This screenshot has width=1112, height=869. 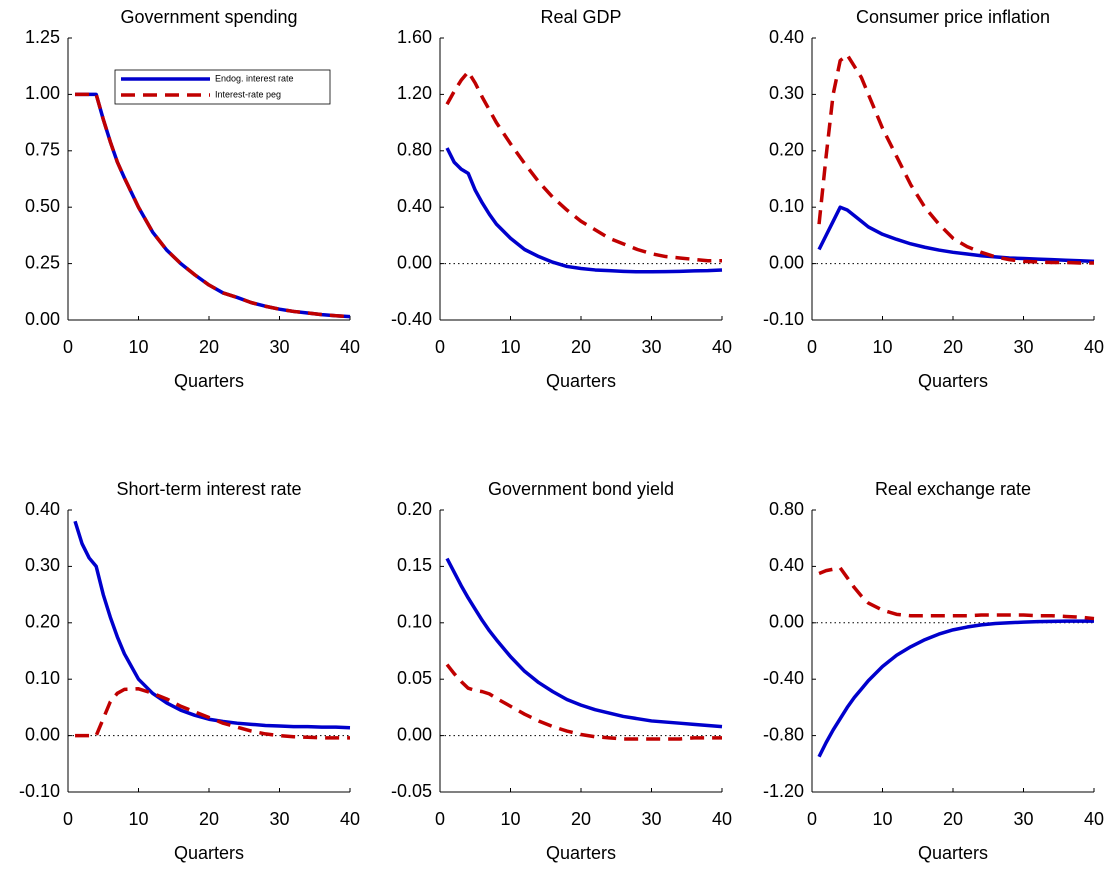 What do you see at coordinates (580, 17) in the screenshot?
I see `subplot-title: Real GDP` at bounding box center [580, 17].